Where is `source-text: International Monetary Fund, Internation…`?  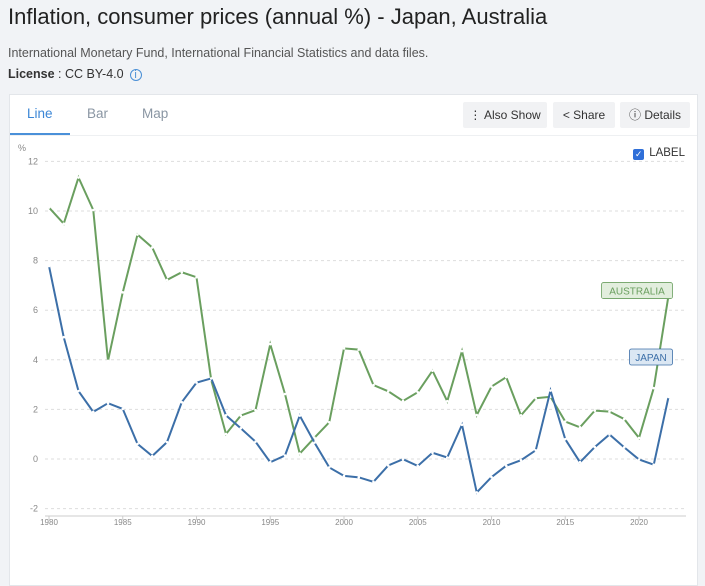 source-text: International Monetary Fund, Internation… is located at coordinates (218, 53).